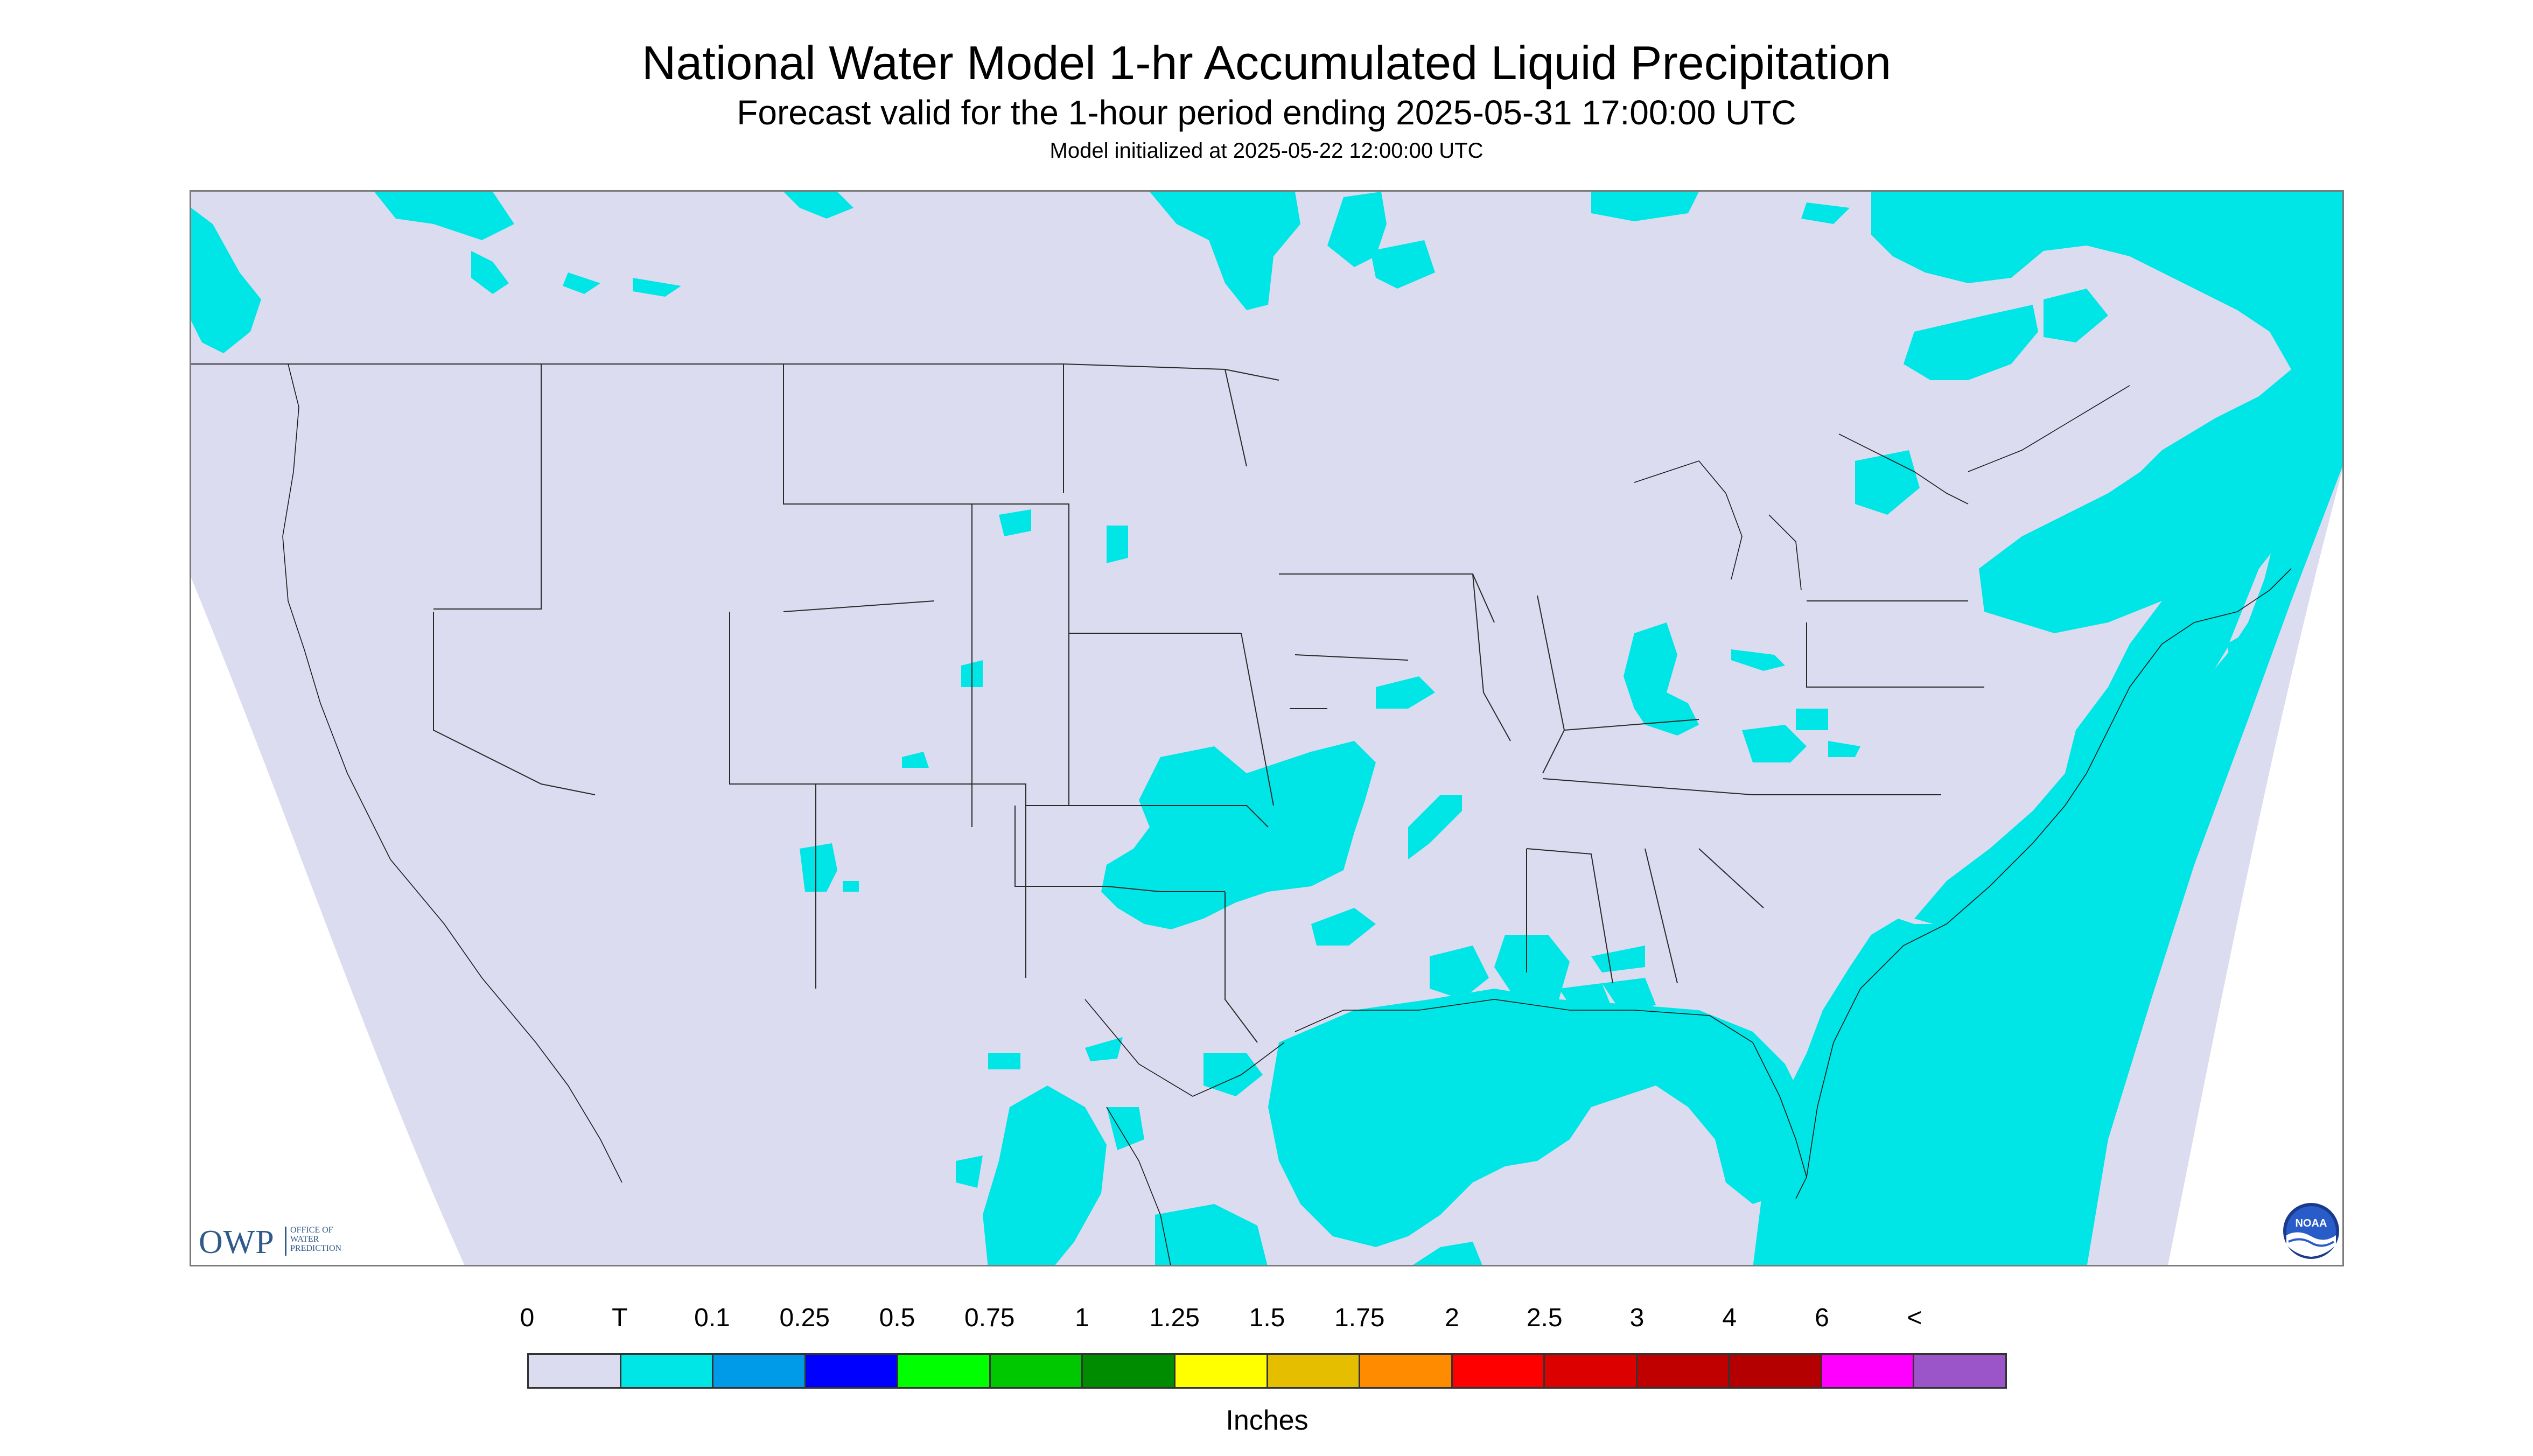 The height and width of the screenshot is (1456, 2533). What do you see at coordinates (316, 1248) in the screenshot?
I see `owp-subtext-line: PREDICTION` at bounding box center [316, 1248].